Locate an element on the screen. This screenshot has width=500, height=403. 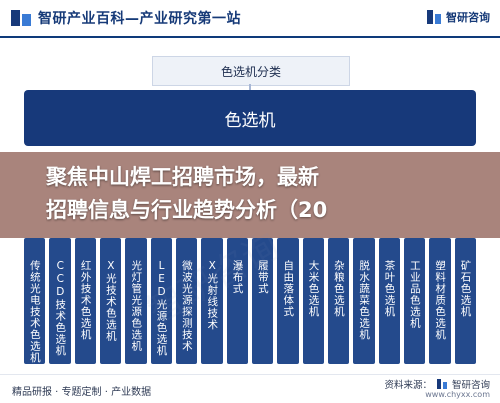
type-node: 红外技术色选机 is located at coordinates (85, 301).